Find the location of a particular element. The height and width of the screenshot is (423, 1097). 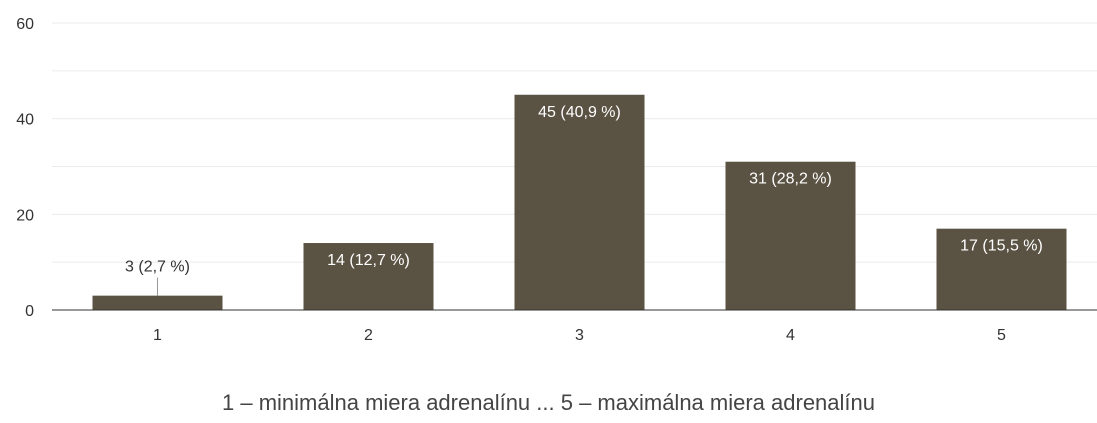

x-tick-label: 1 is located at coordinates (157, 335).